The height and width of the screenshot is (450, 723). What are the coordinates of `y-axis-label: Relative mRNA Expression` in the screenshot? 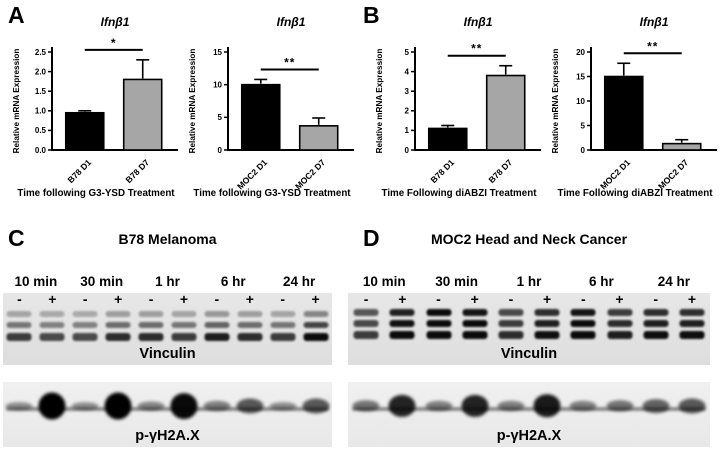 It's located at (16, 101).